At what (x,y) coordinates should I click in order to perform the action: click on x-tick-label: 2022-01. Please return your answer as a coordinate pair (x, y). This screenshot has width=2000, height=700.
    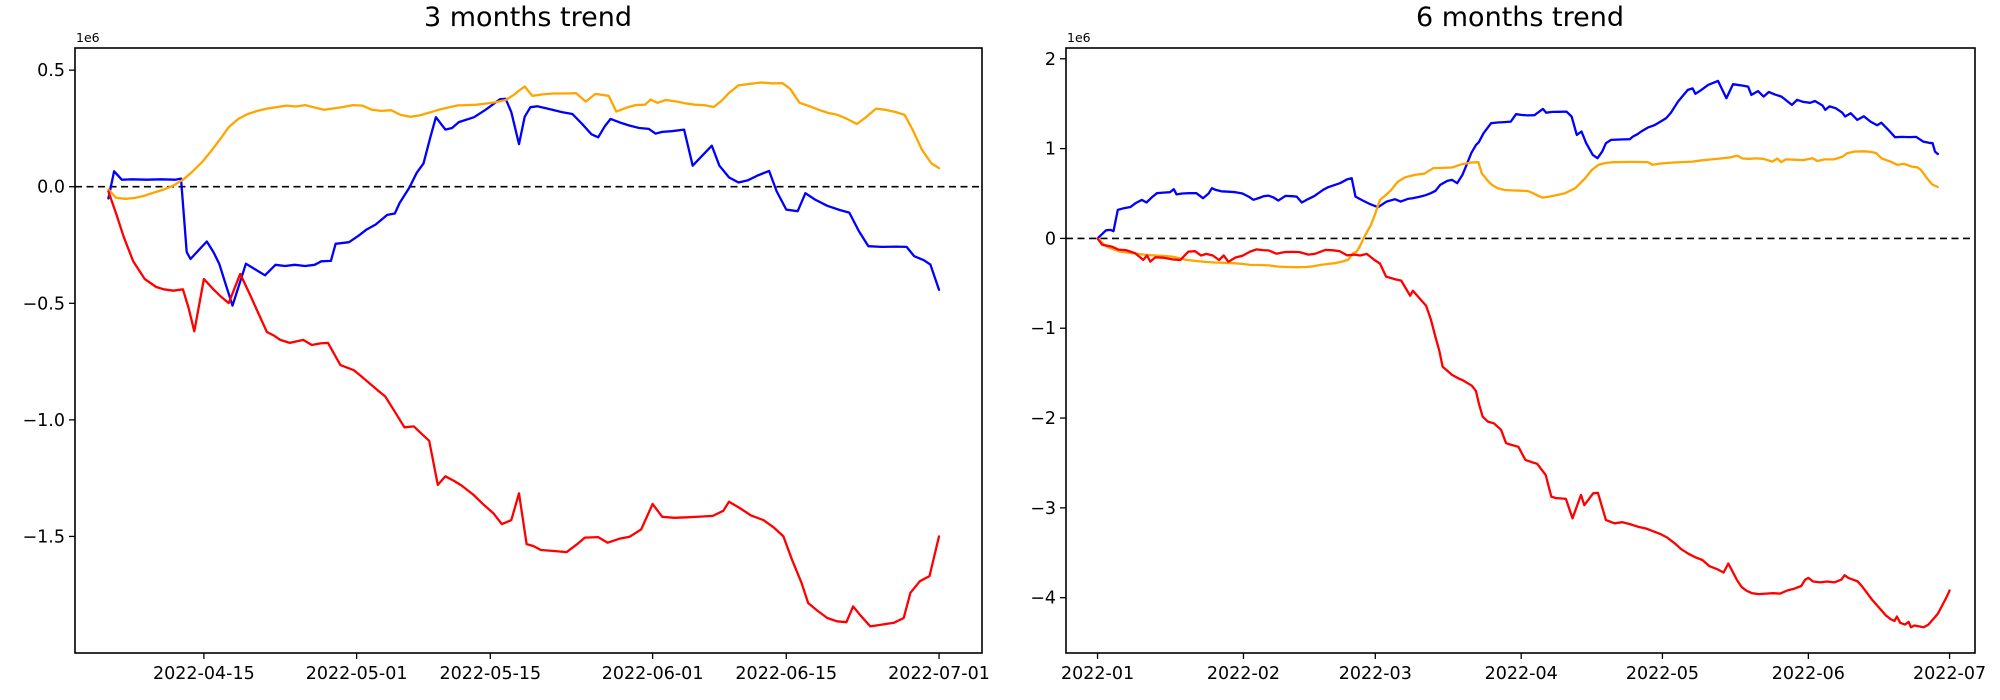
    Looking at the image, I should click on (1097, 674).